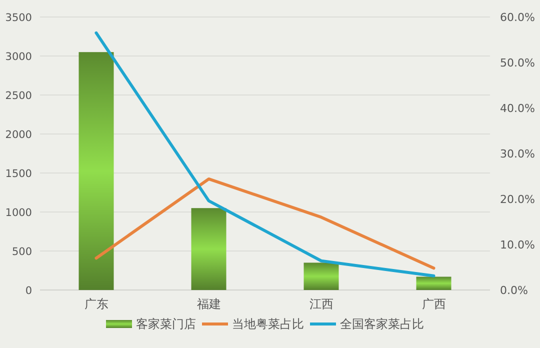  Describe the element at coordinates (321, 304) in the screenshot. I see `x-tick-label: 江西` at that location.